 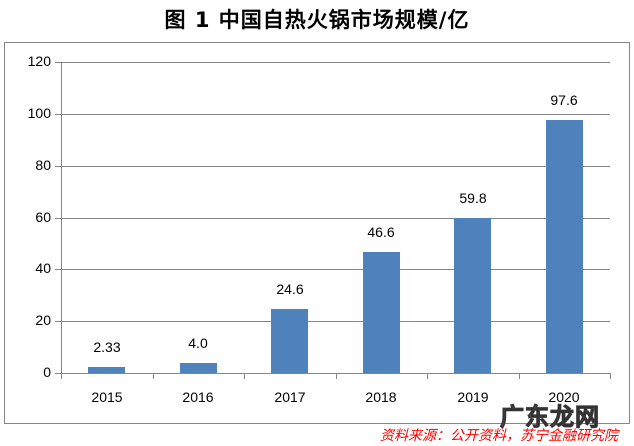 I want to click on data-label: 46.6, so click(x=381, y=232).